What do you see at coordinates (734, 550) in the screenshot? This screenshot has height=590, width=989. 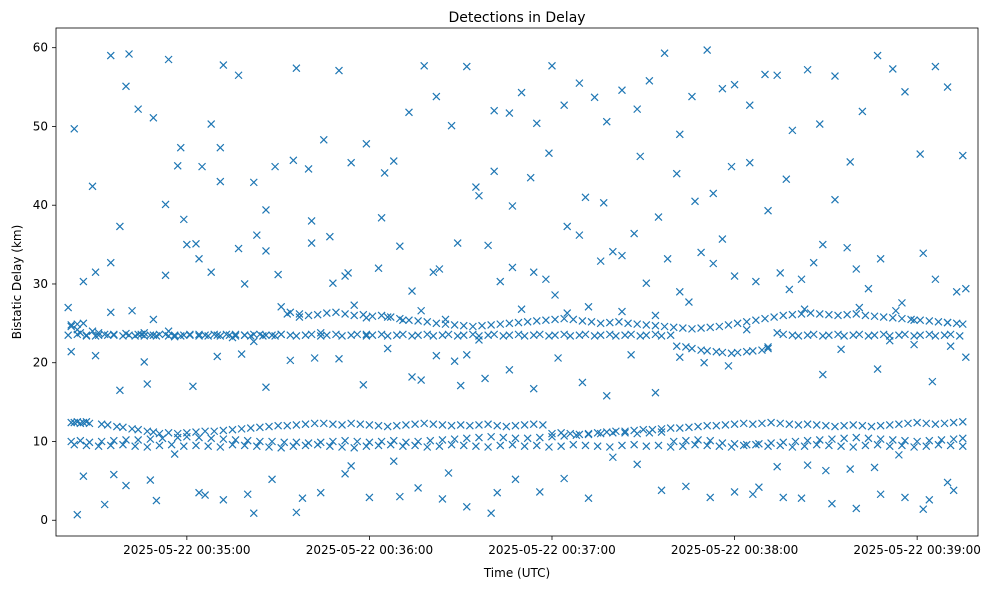 I see `x-tick-label-3: 2025-05-22 00:38:00` at bounding box center [734, 550].